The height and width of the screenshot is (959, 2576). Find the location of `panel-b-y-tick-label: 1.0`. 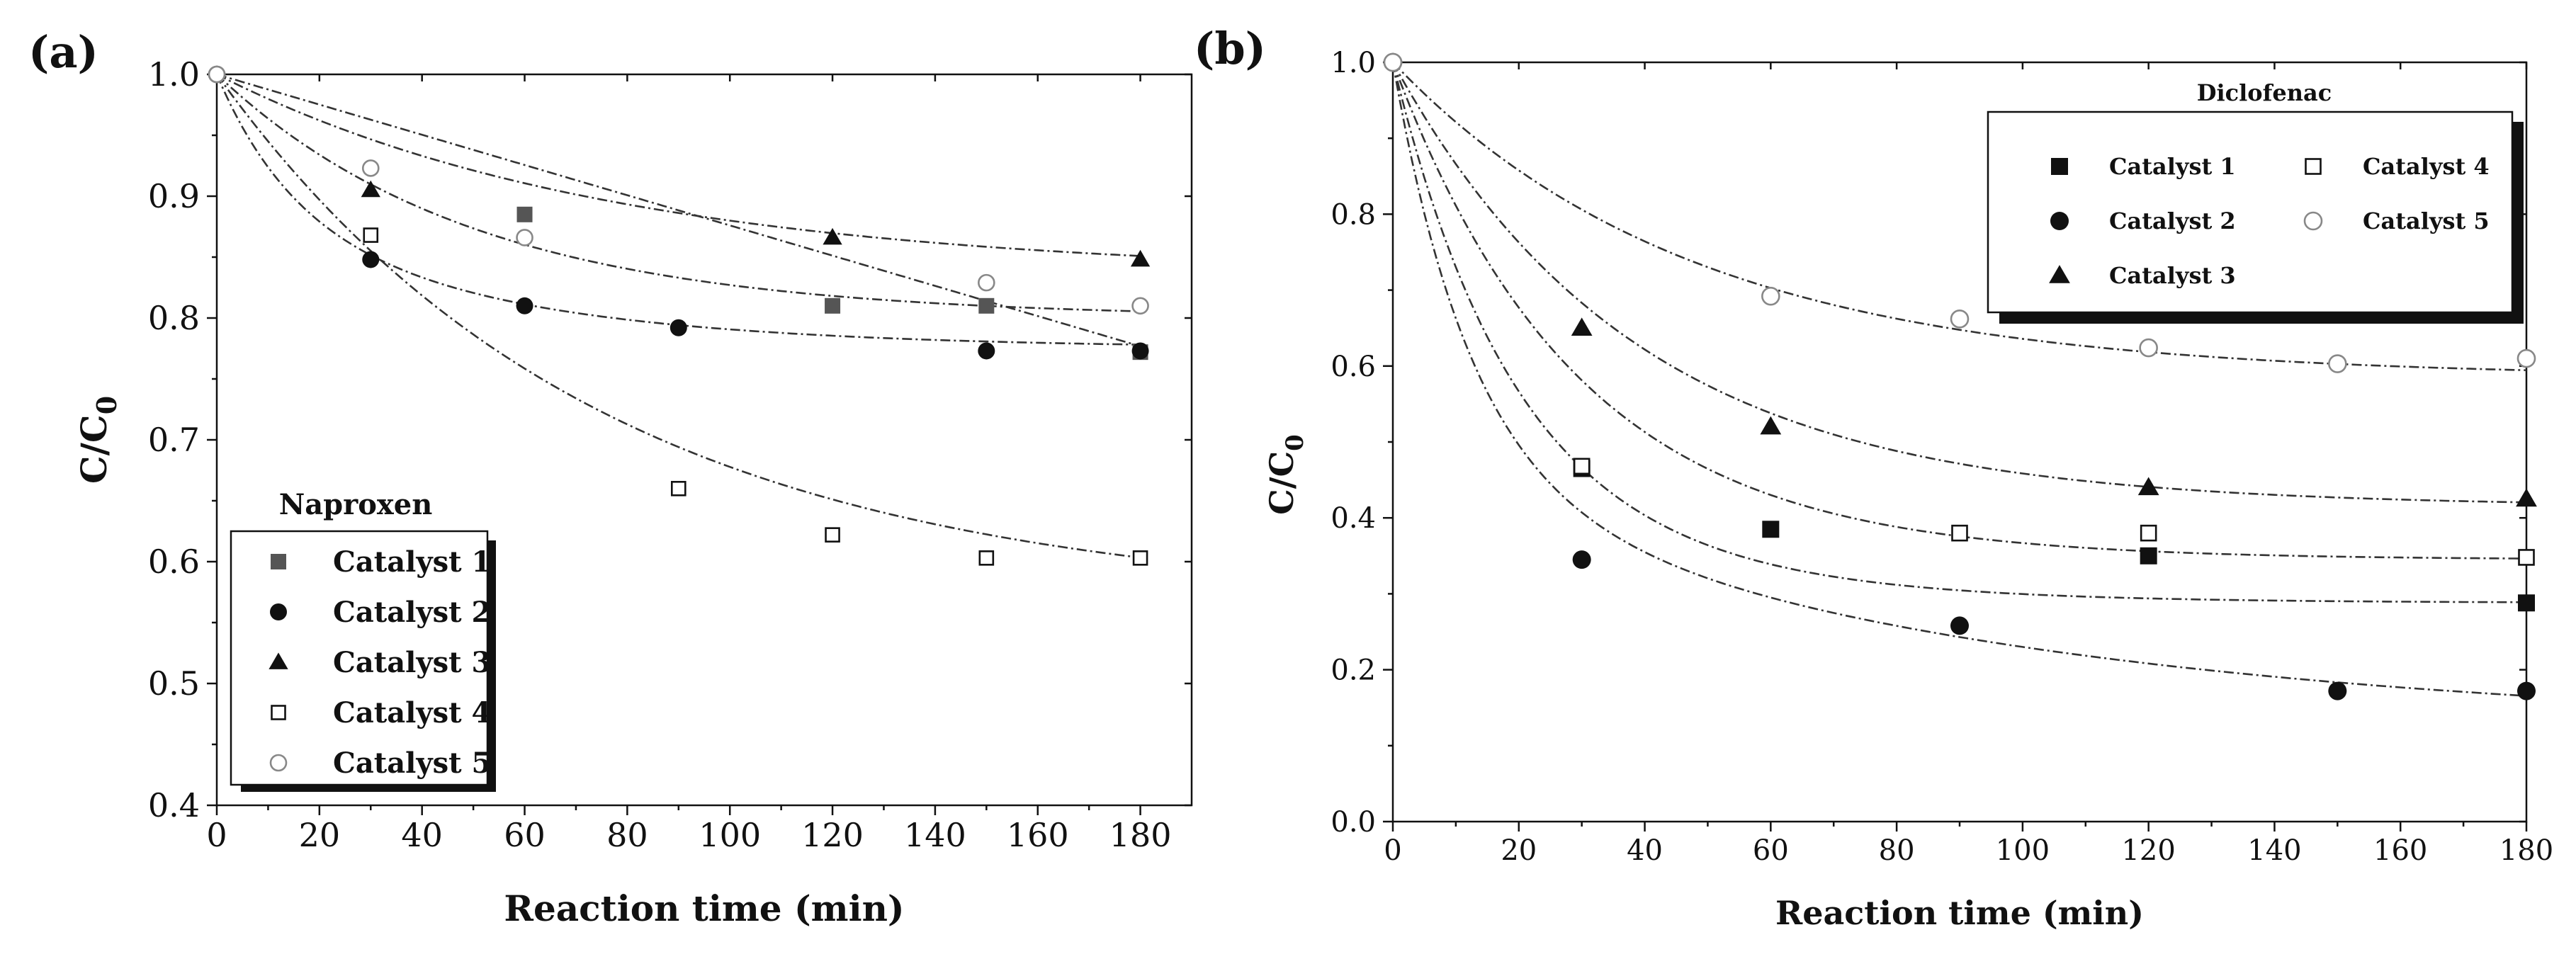

panel-b-y-tick-label: 1.0 is located at coordinates (1353, 63).